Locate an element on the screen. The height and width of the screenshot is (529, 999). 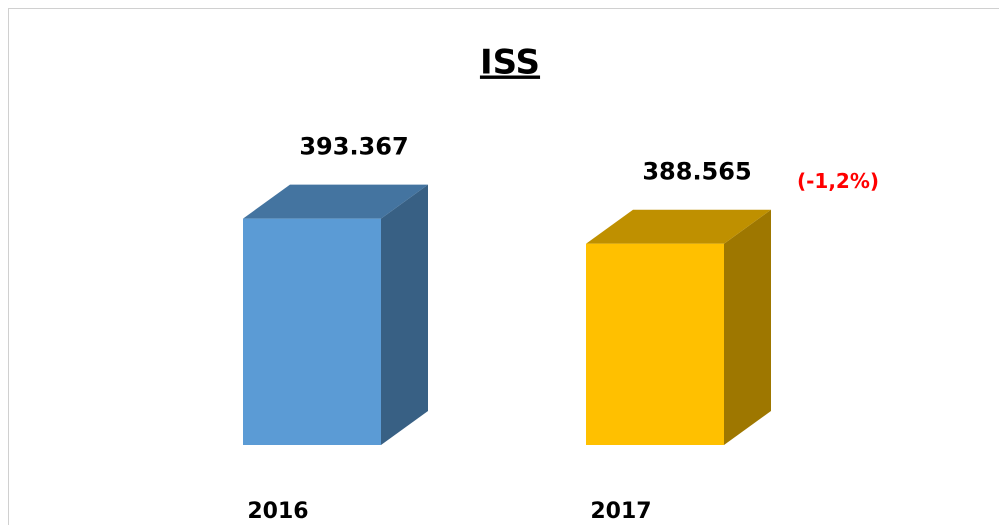
data-label: 393.367 is located at coordinates (353, 147).